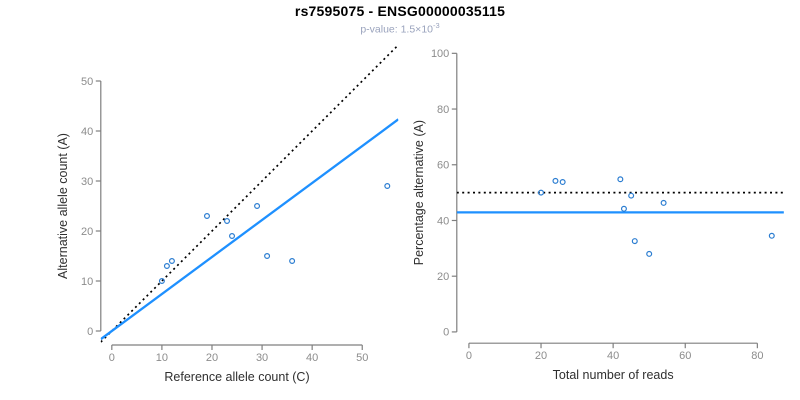  Describe the element at coordinates (87, 282) in the screenshot. I see `y-tick-label: 10` at that location.